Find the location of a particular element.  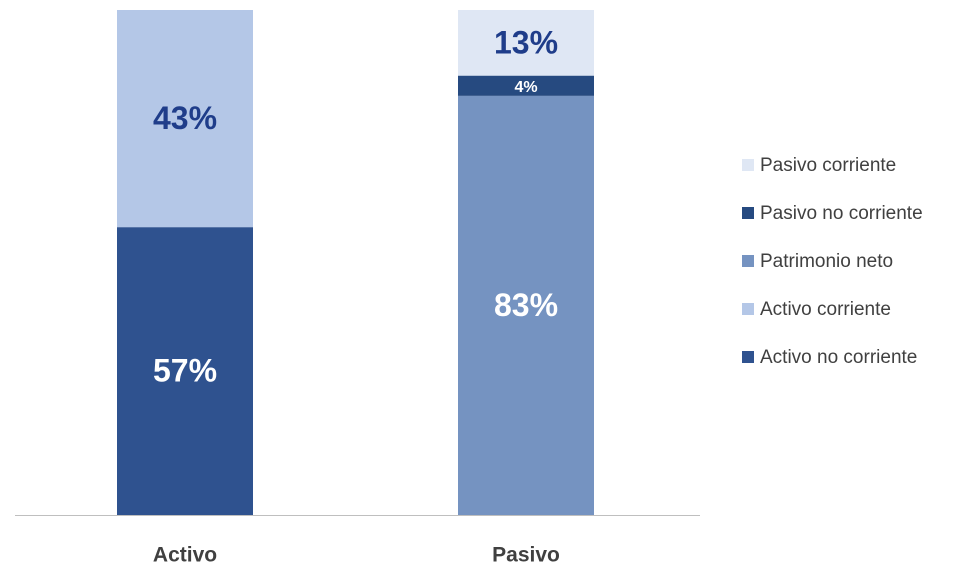

data-label: 4% is located at coordinates (525, 87).